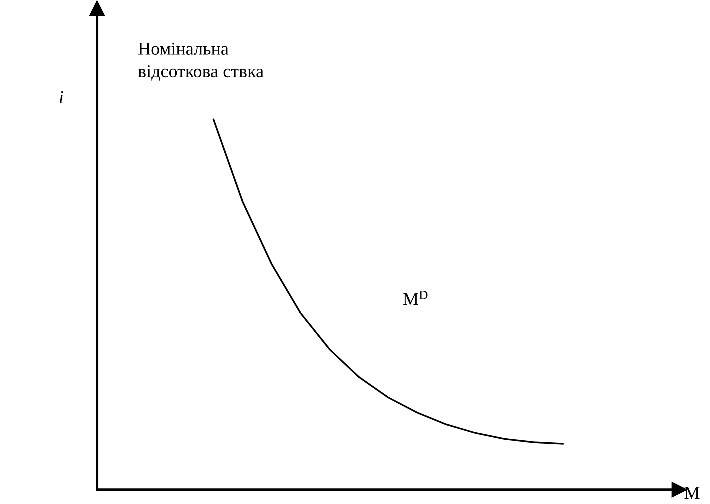 This screenshot has width=710, height=504. What do you see at coordinates (62, 97) in the screenshot?
I see `y-axis-title: i` at bounding box center [62, 97].